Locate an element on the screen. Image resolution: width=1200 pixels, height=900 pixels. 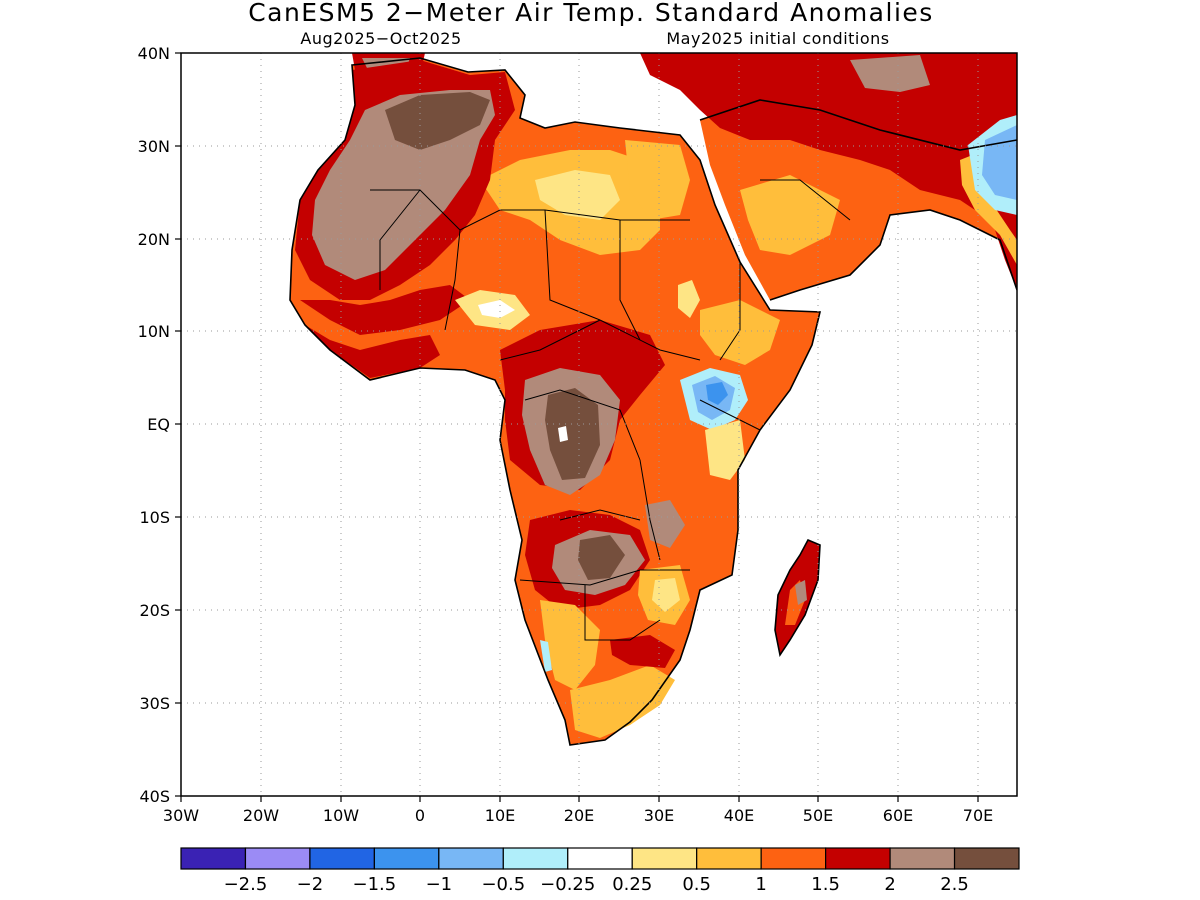
colorbar-label: −2.5 is located at coordinates (246, 884).